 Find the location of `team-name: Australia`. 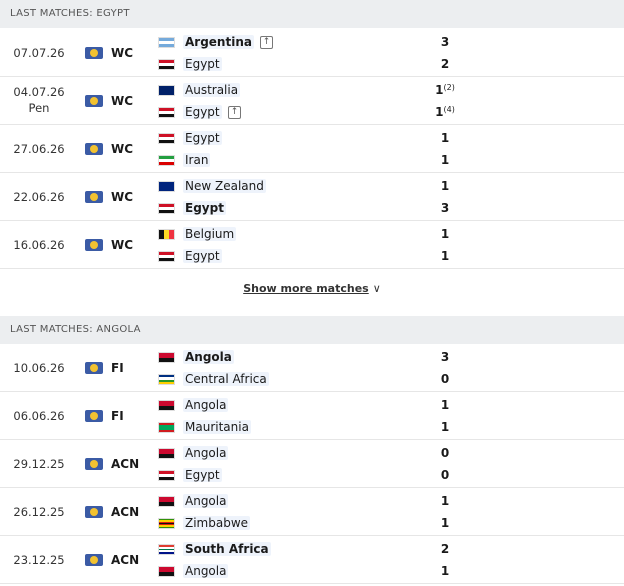

team-name: Australia is located at coordinates (212, 90).